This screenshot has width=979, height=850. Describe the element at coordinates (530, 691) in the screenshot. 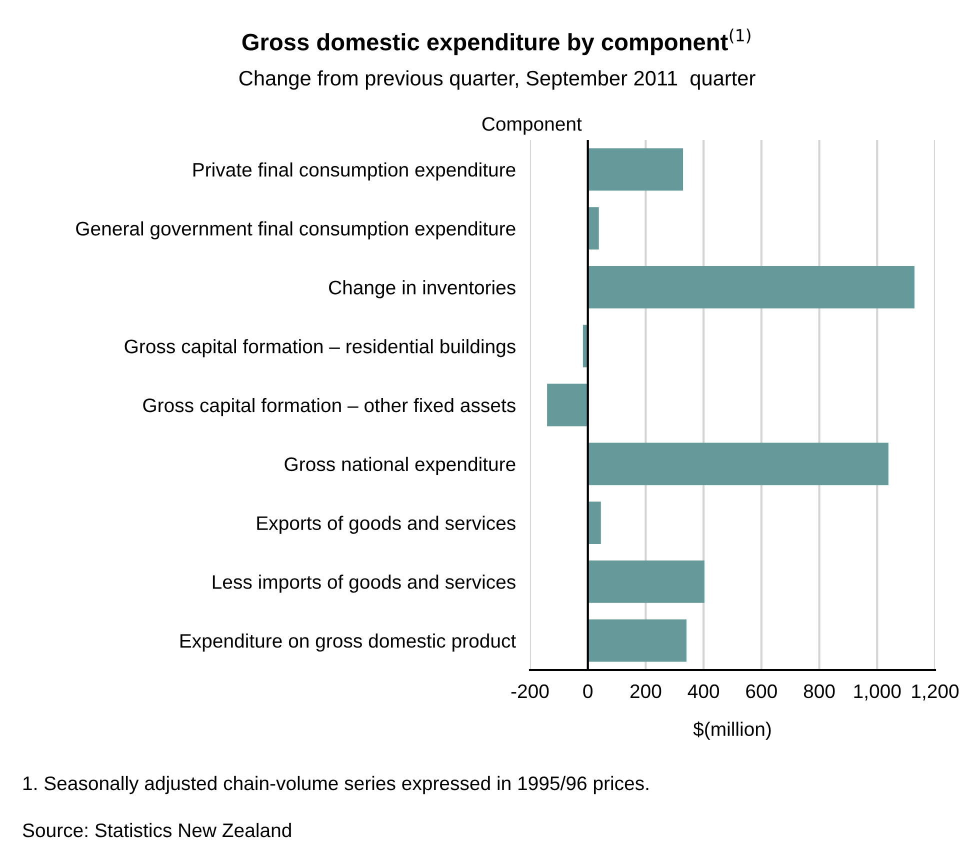

I see `x-tick-label: -200` at that location.